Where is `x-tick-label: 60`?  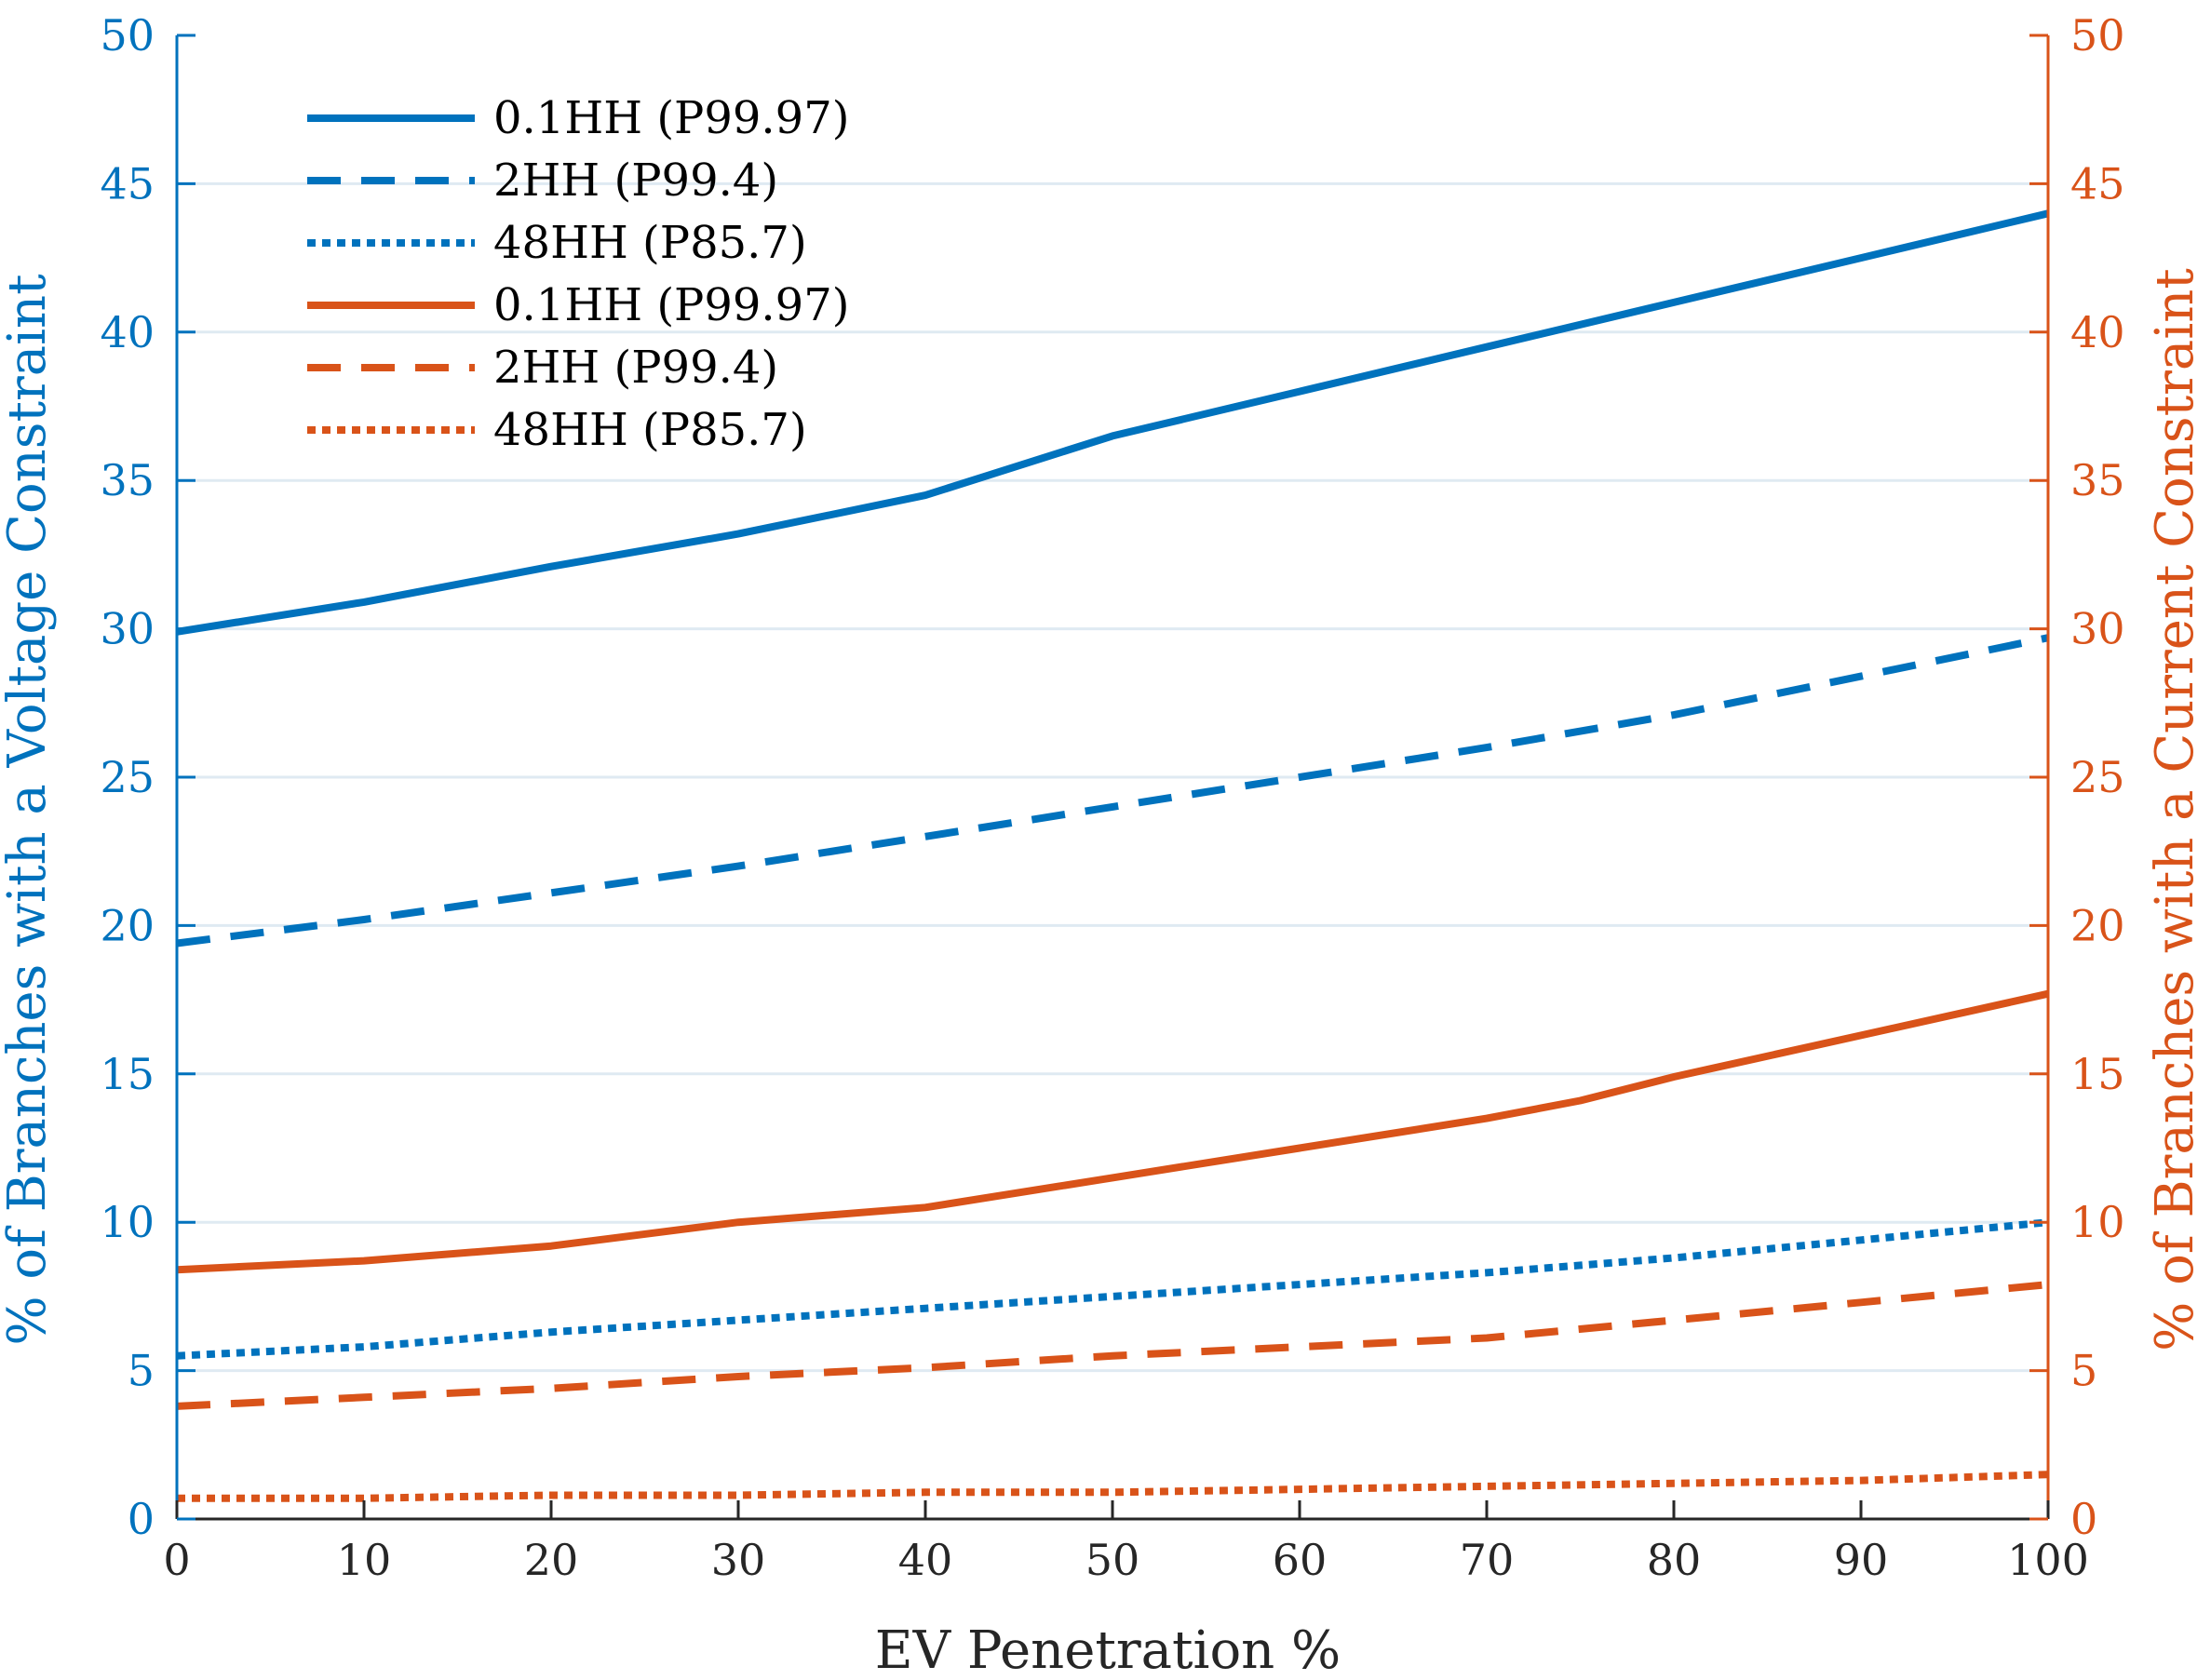
x-tick-label: 60 is located at coordinates (1301, 1560).